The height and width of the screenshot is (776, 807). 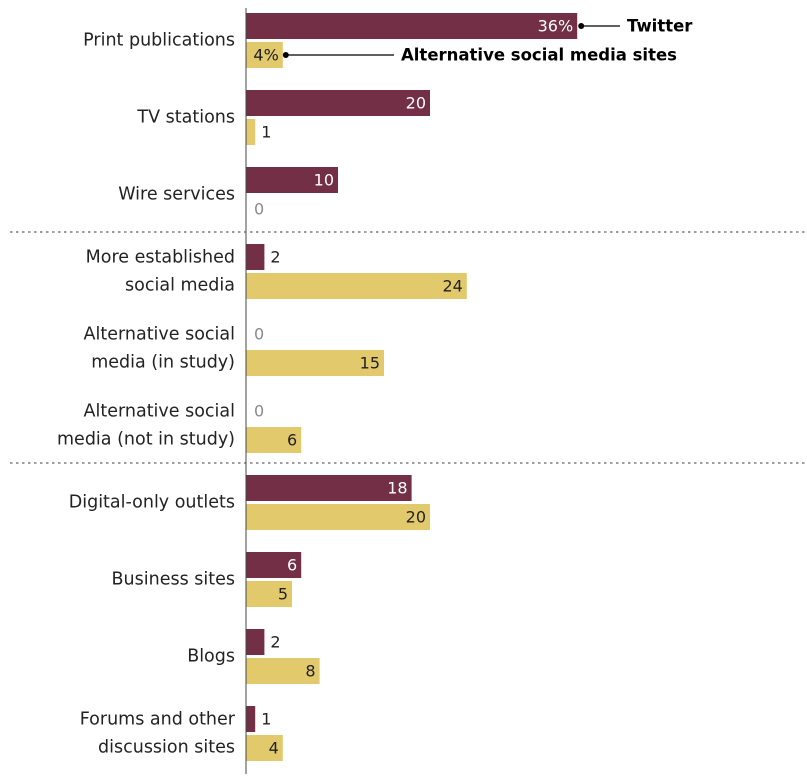 What do you see at coordinates (283, 671) in the screenshot?
I see `bar-alternative-blogs` at bounding box center [283, 671].